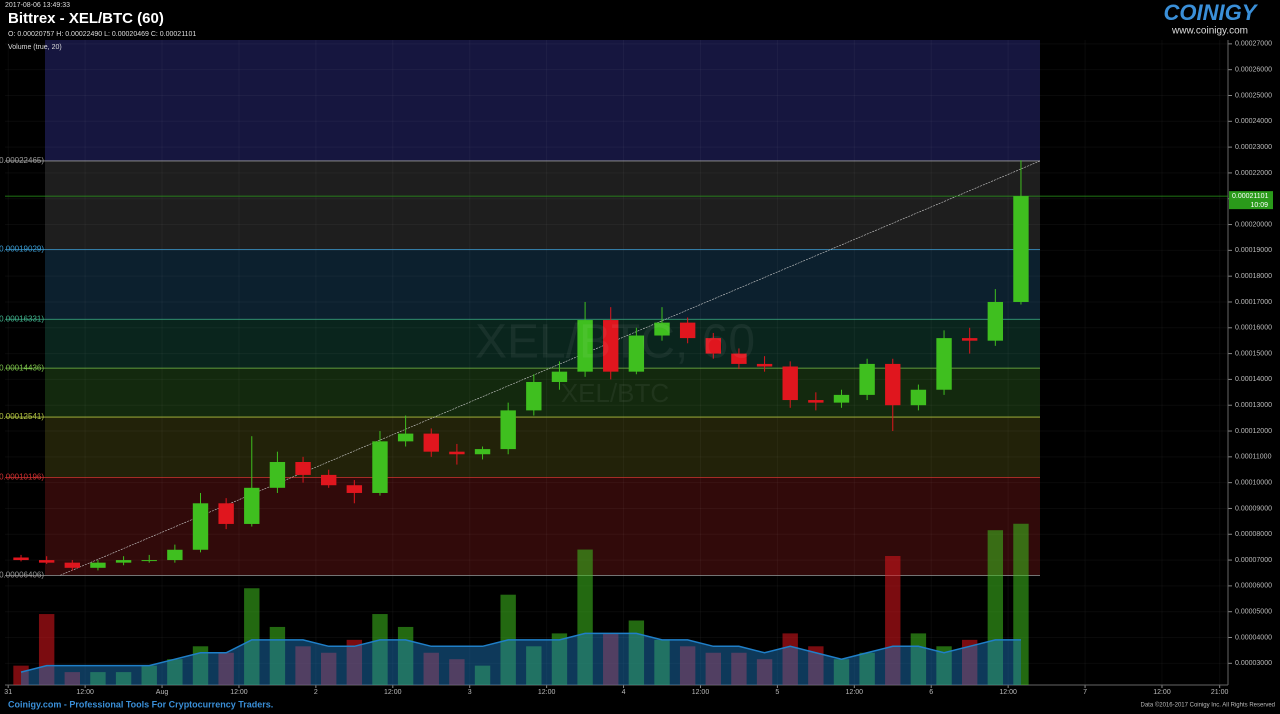 This screenshot has width=1280, height=714. I want to click on x-tick-label: 7, so click(1085, 692).